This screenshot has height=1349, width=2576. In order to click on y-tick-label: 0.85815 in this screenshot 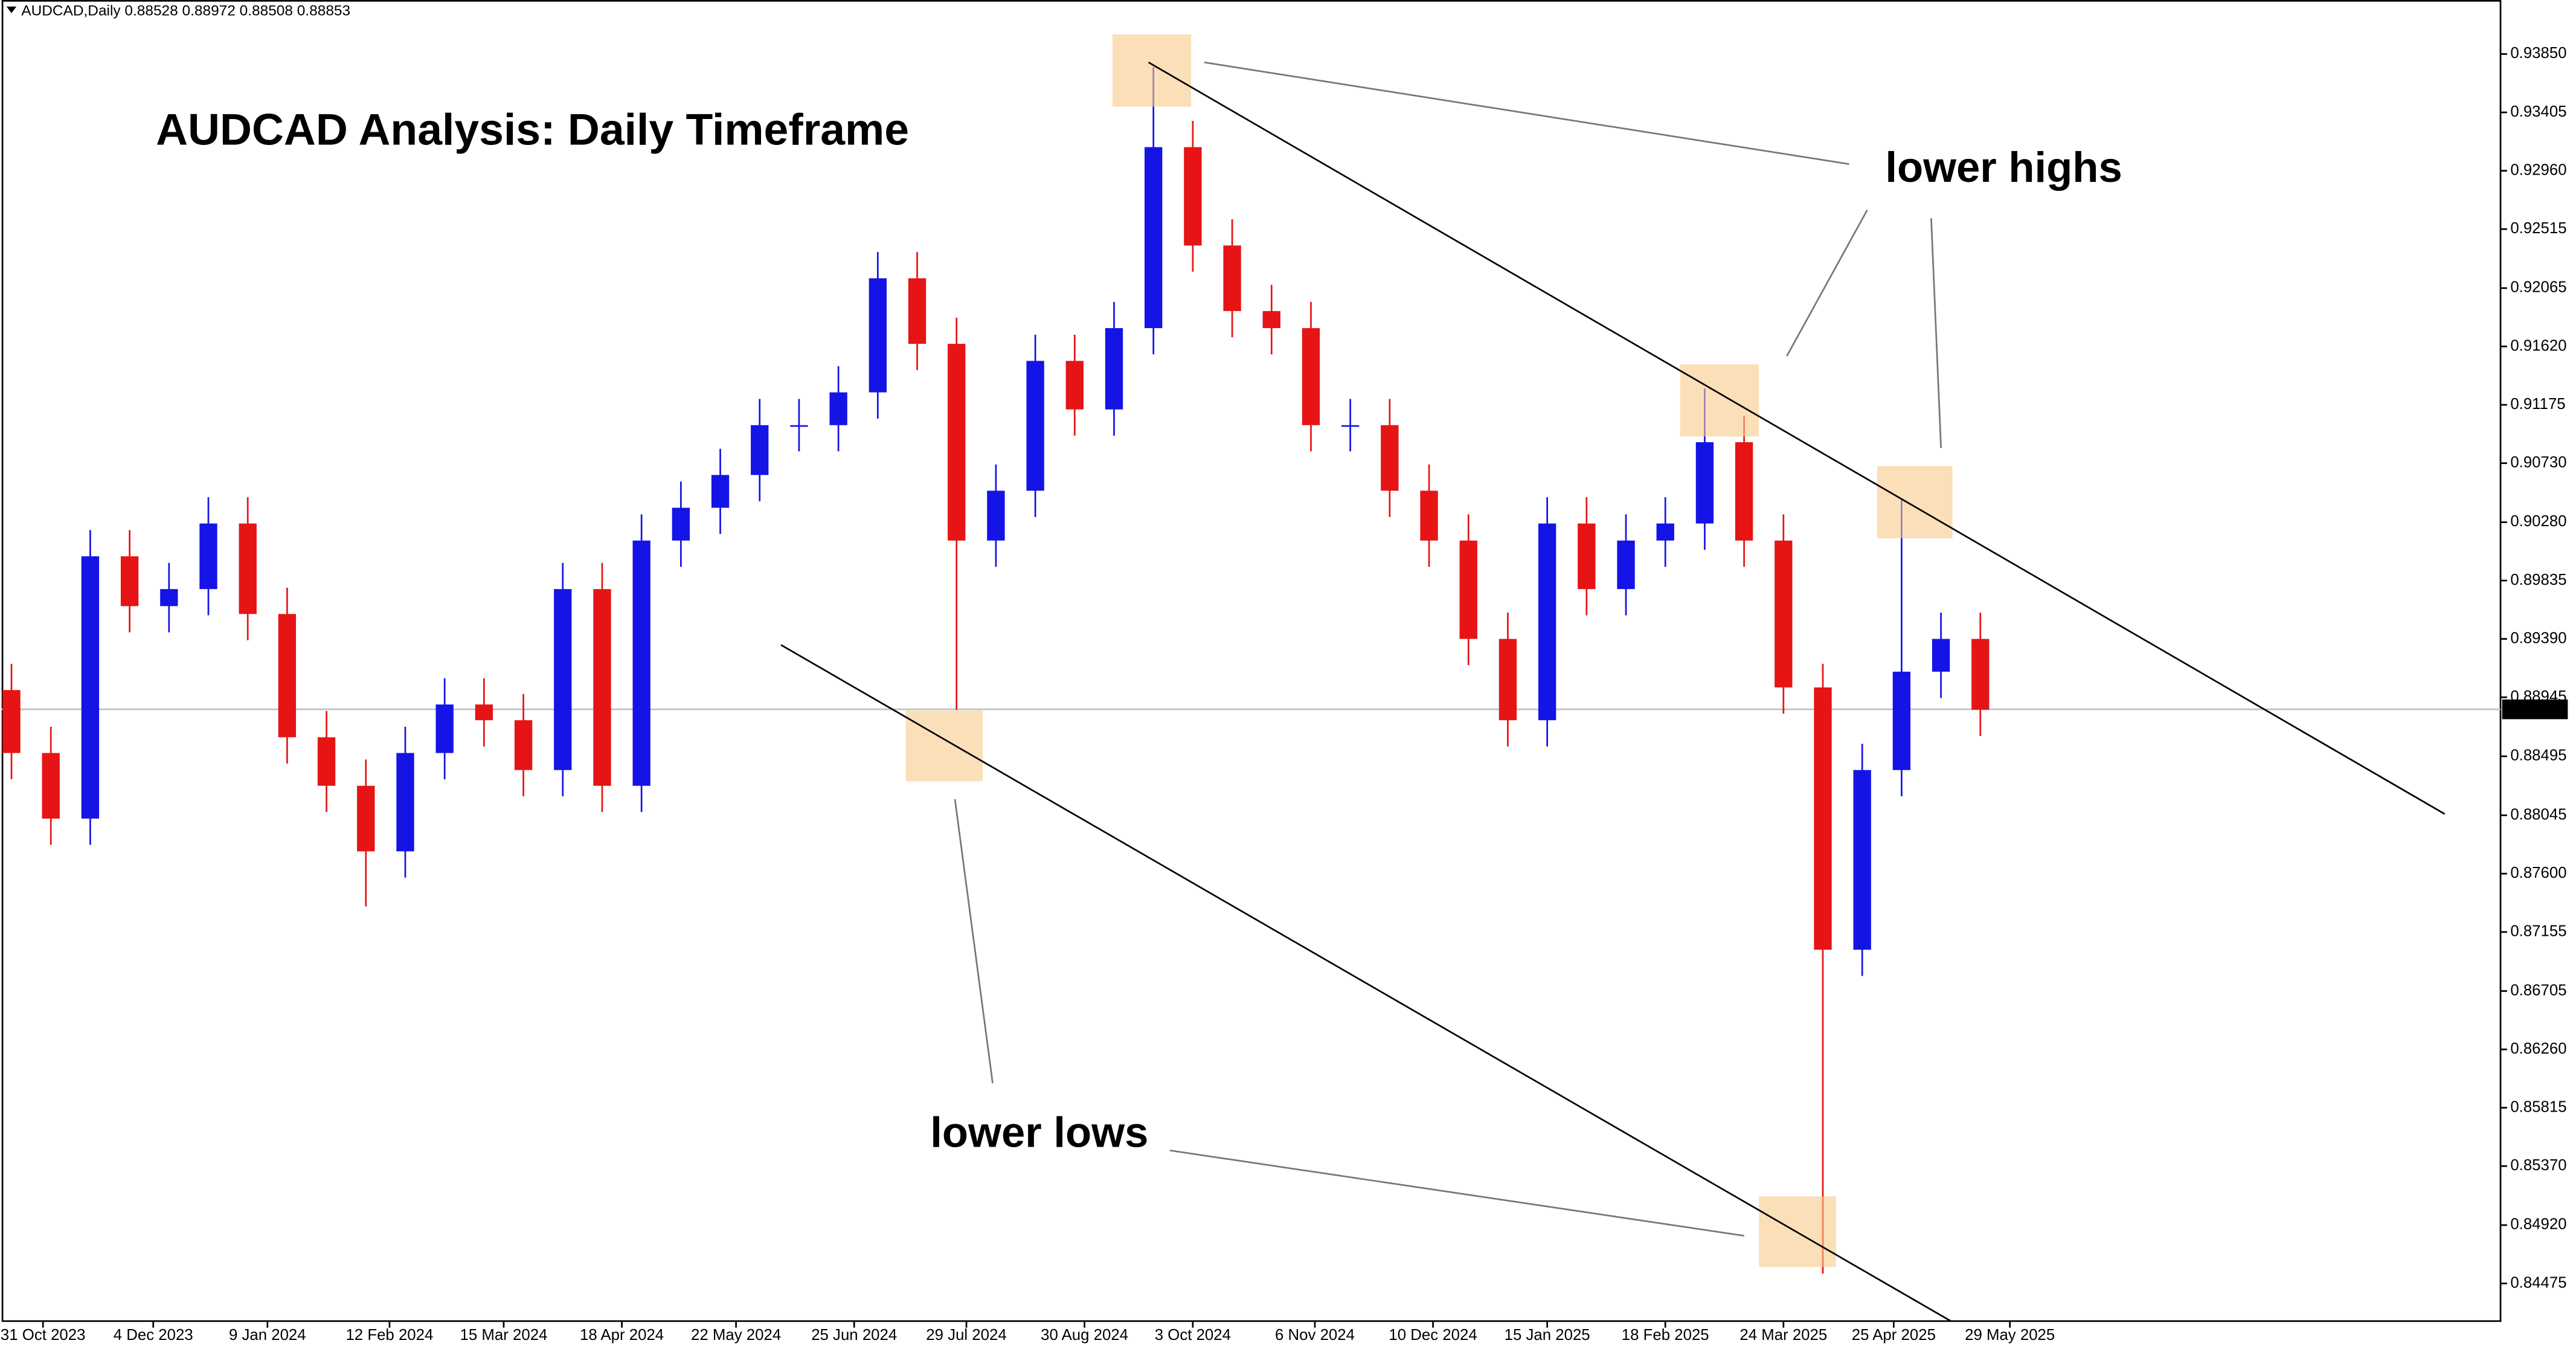, I will do `click(2538, 1106)`.